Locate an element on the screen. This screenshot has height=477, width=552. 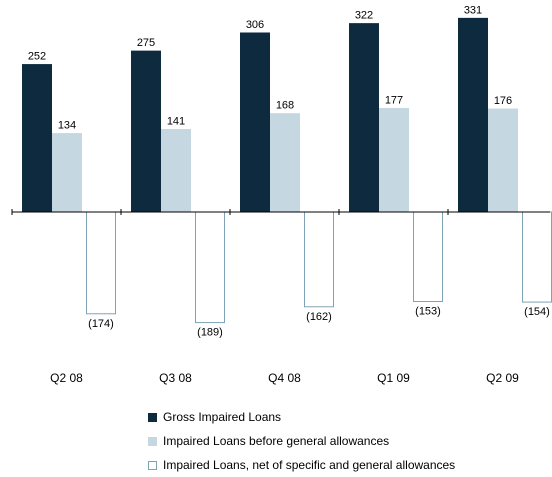
data-label-s2-q2-09: 176 is located at coordinates (503, 101).